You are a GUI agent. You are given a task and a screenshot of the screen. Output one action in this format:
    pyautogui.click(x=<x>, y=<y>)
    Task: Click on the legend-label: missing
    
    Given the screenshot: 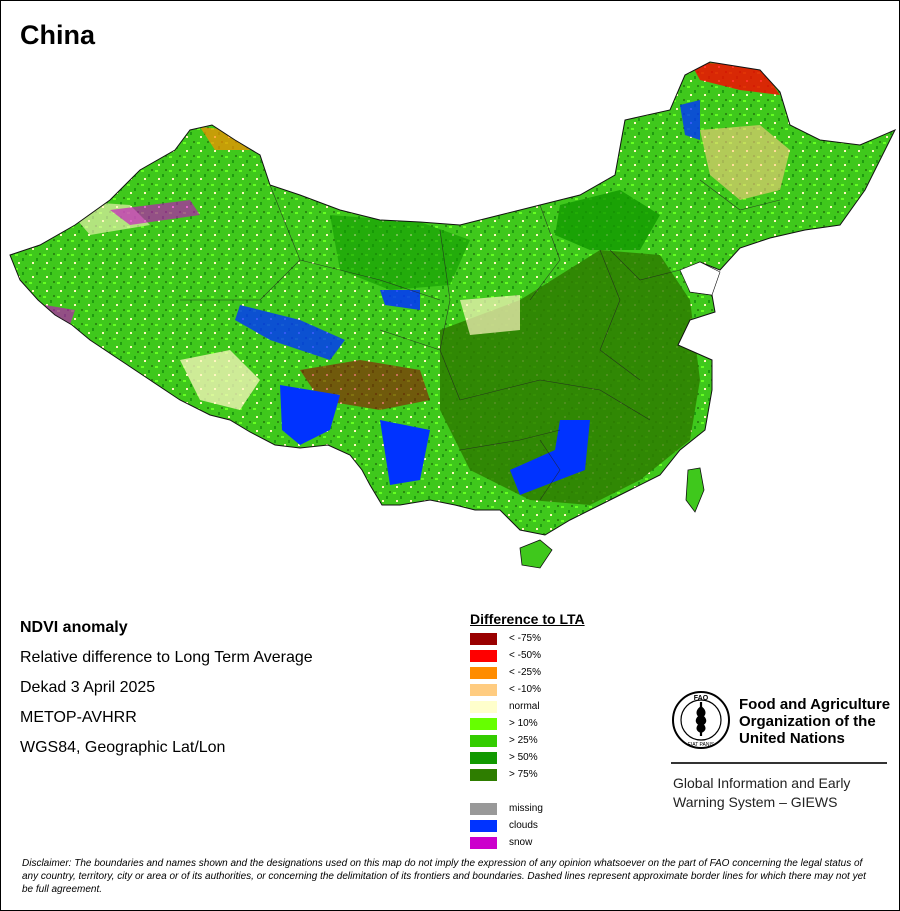 What is the action you would take?
    pyautogui.click(x=526, y=808)
    